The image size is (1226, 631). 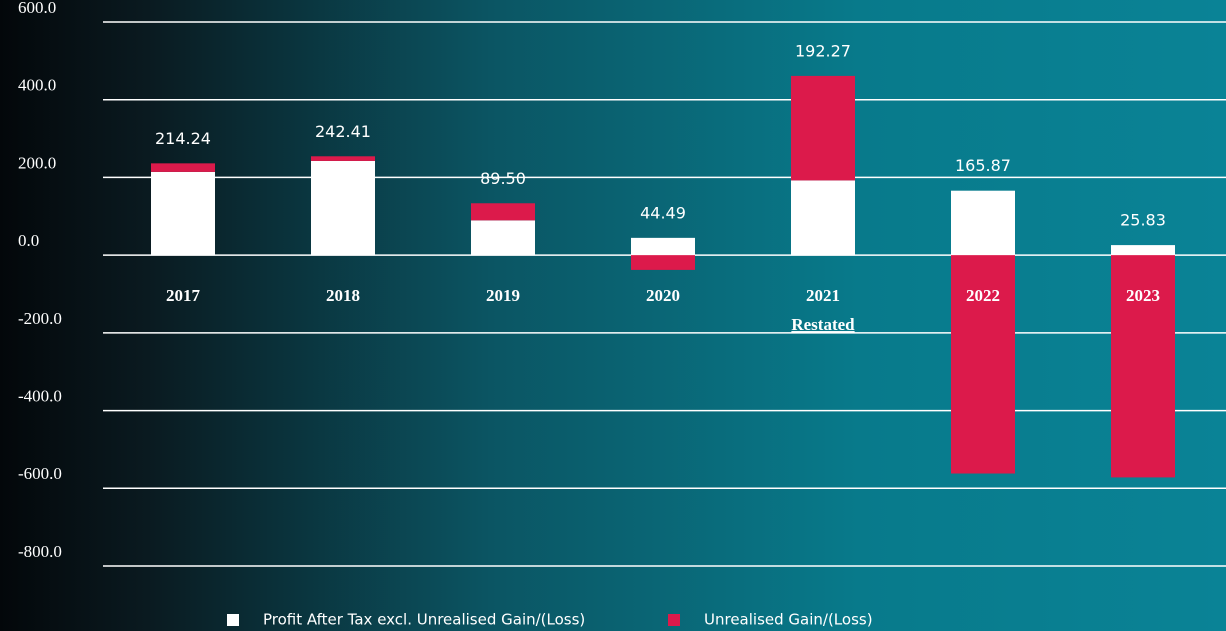 I want to click on y-tick-label: -800.0, so click(x=40, y=551).